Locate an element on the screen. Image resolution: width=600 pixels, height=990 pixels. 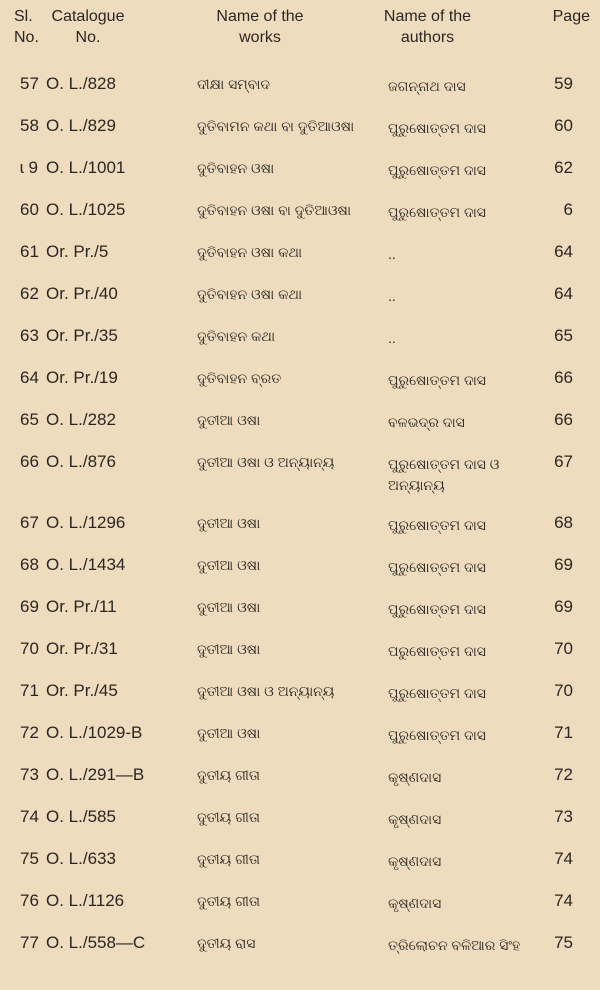
cell-sl: 61 is located at coordinates (29, 251).